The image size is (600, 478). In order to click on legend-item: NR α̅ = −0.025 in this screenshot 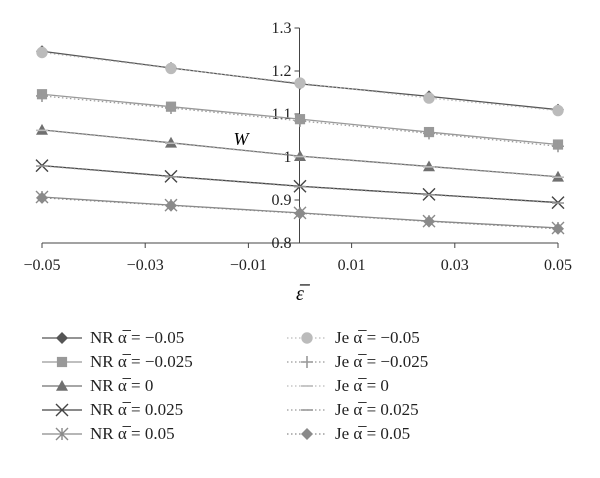, I will do `click(116, 362)`.